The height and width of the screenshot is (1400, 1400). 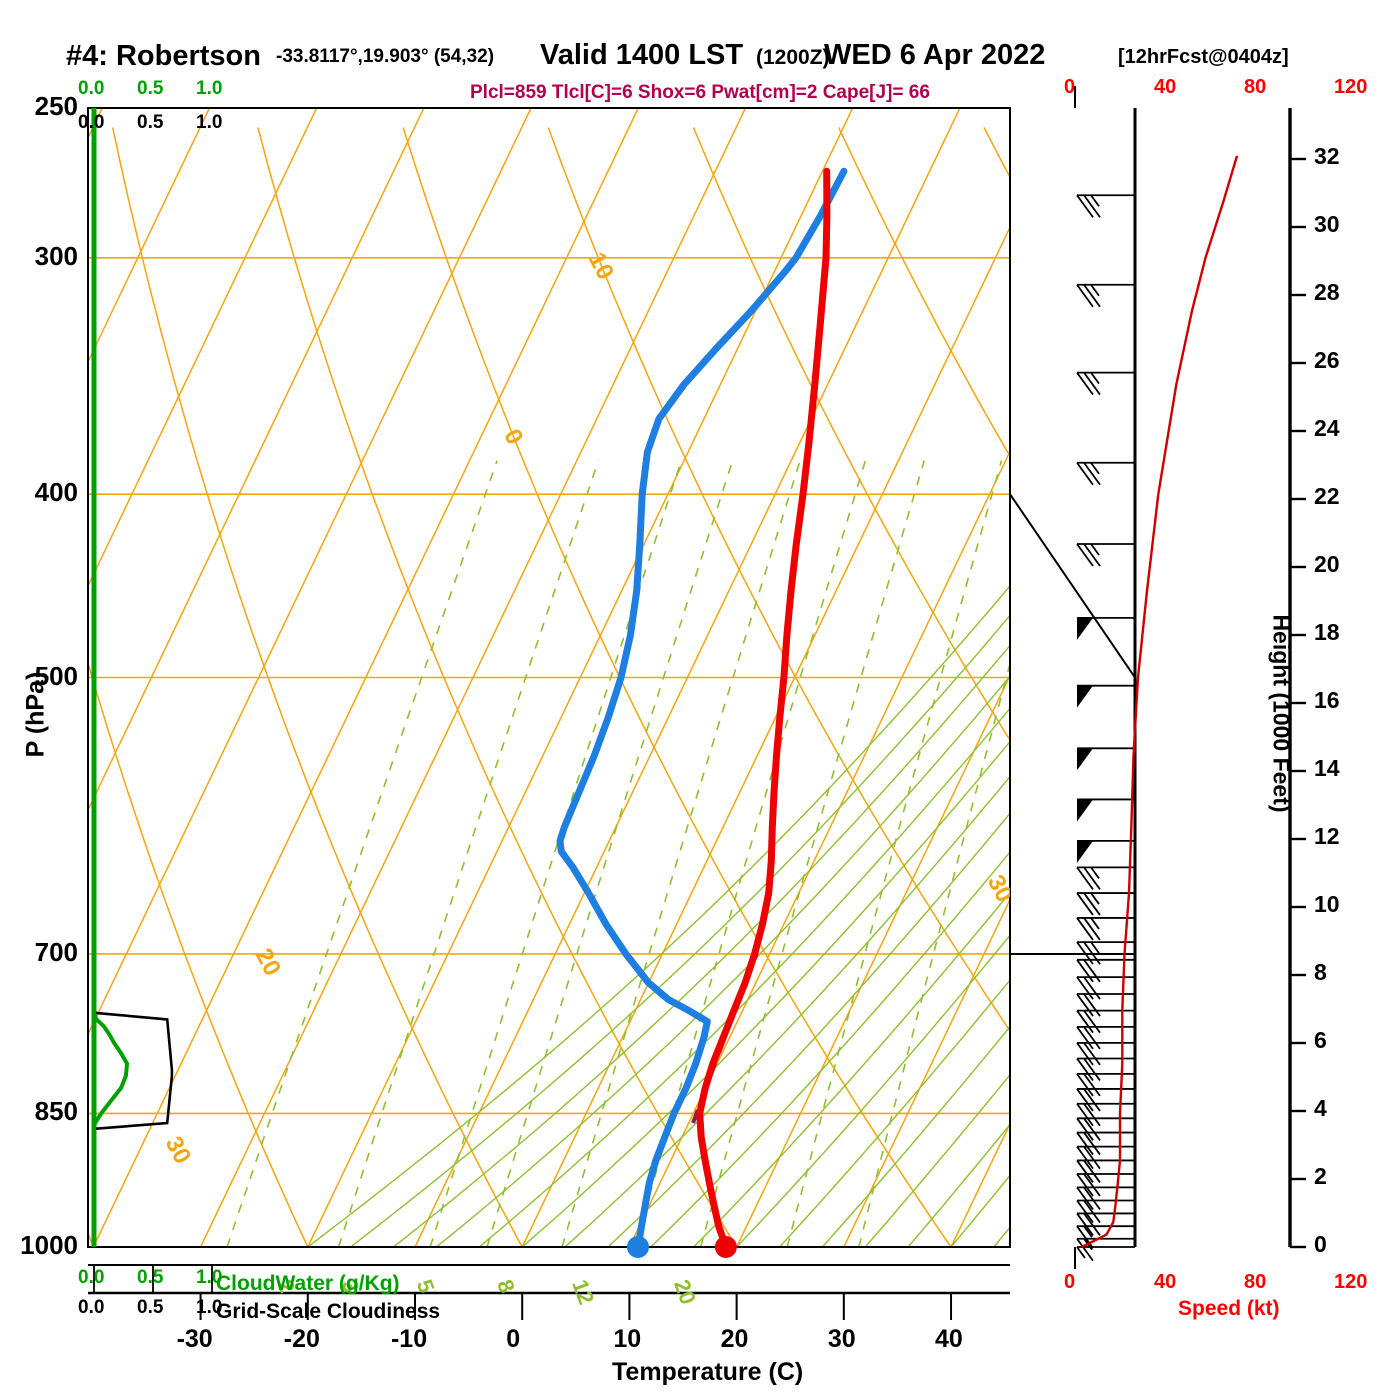 What do you see at coordinates (1327, 496) in the screenshot?
I see `height-tick-label: 22` at bounding box center [1327, 496].